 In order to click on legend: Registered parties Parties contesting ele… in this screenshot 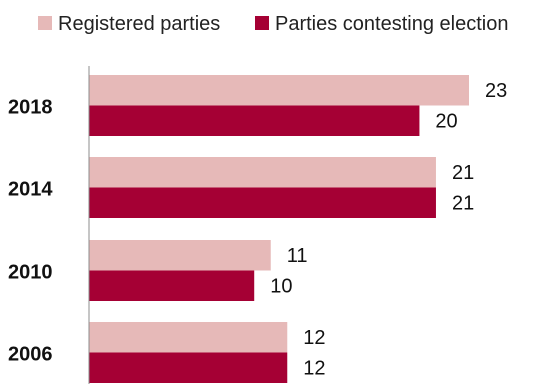, I will do `click(273, 24)`.